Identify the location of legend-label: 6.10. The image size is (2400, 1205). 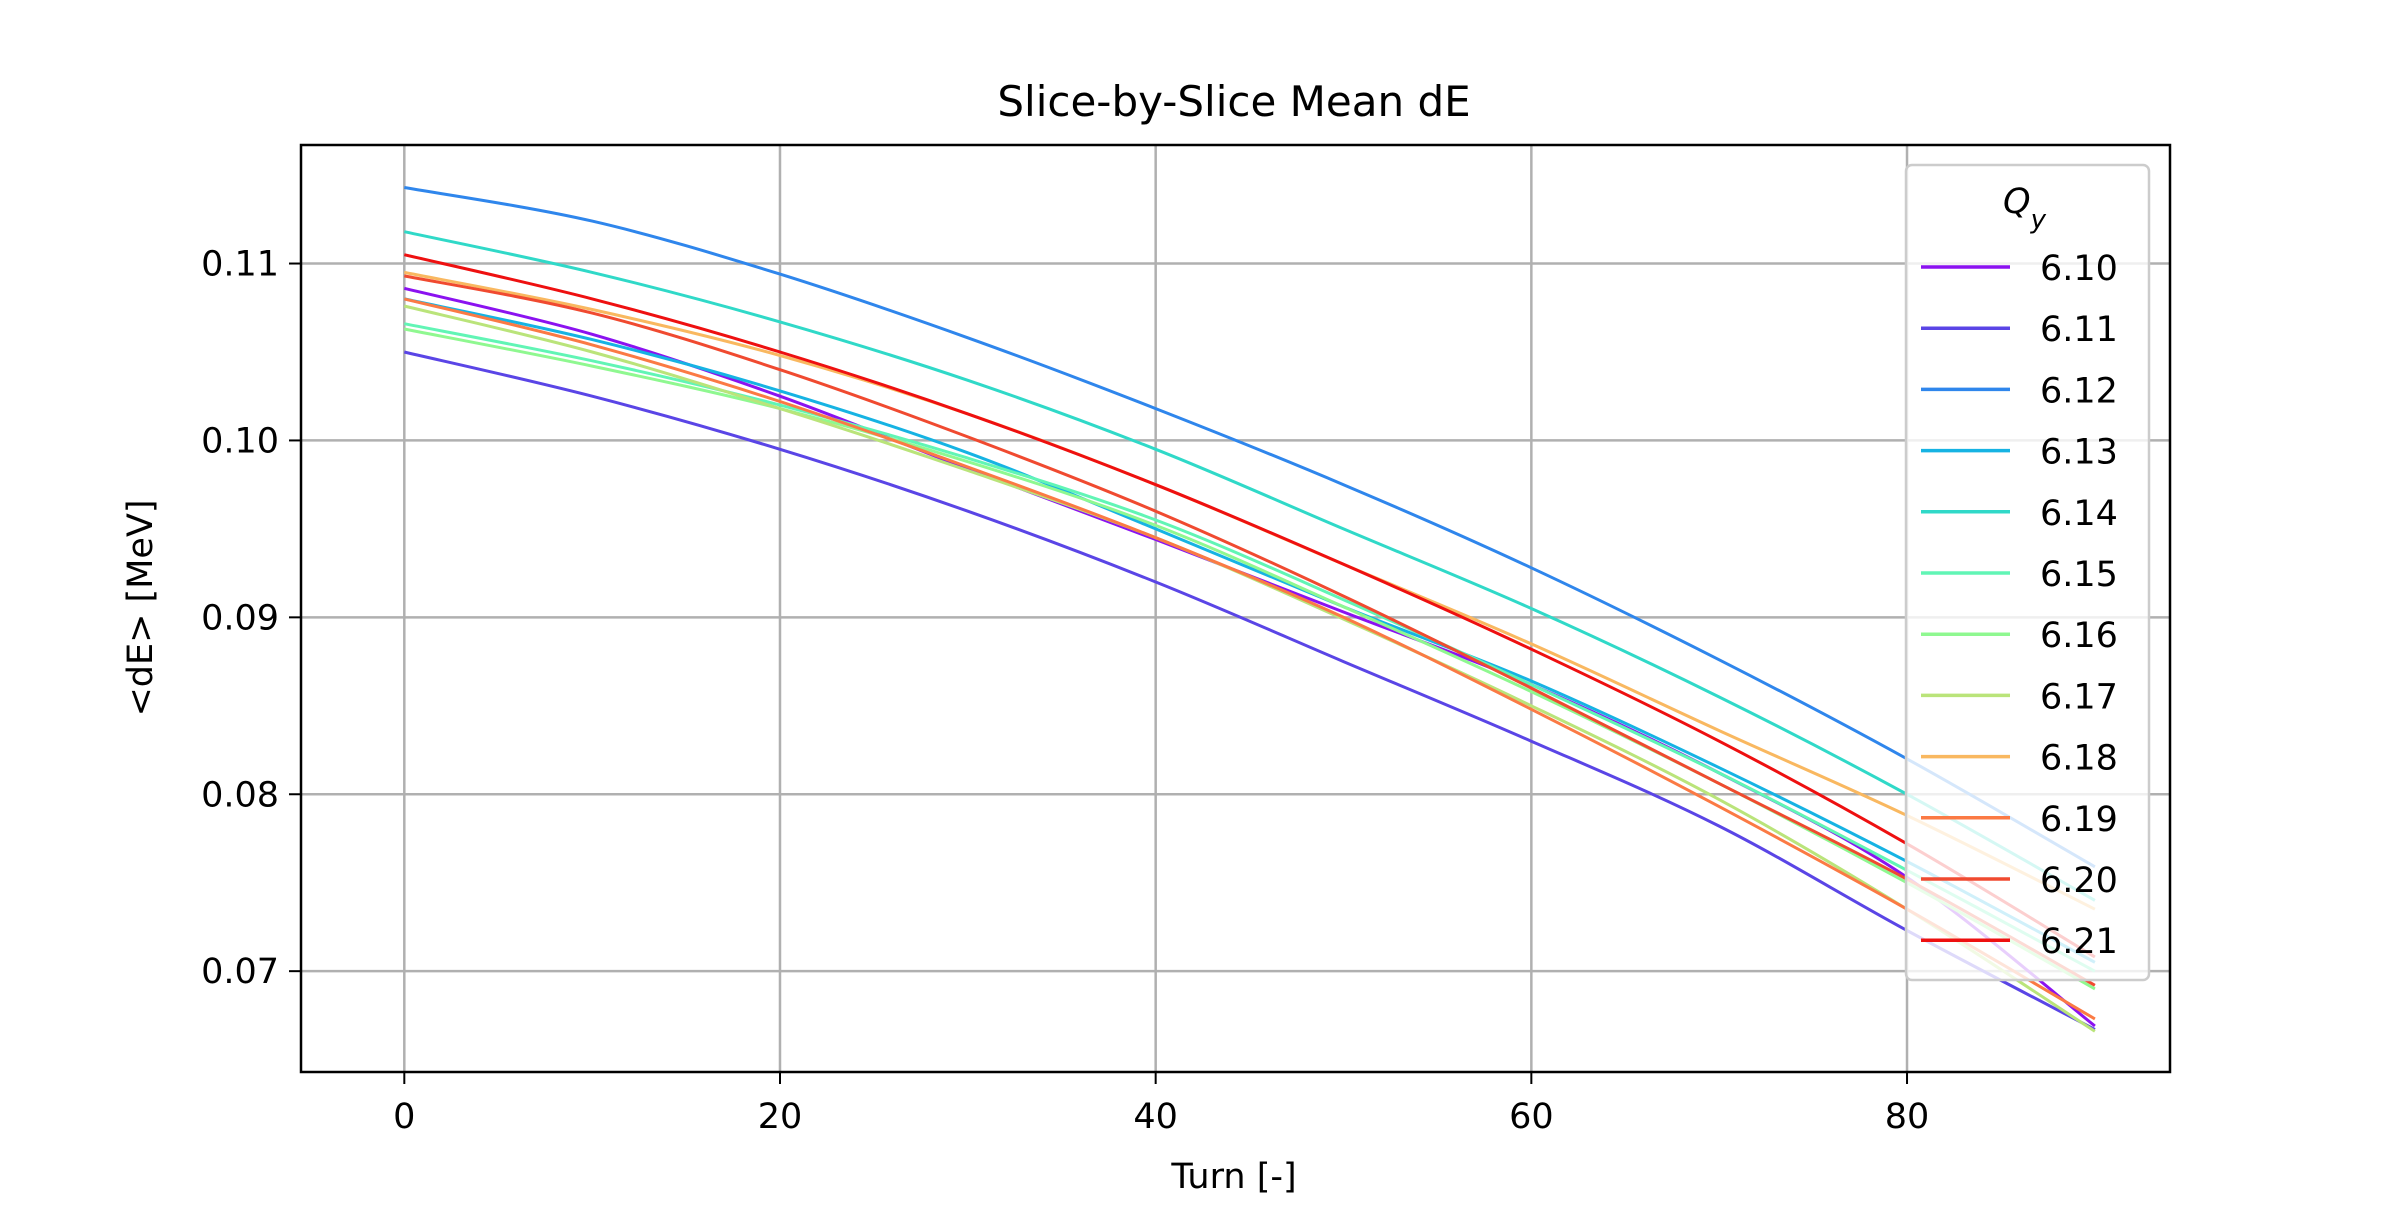
(2079, 269).